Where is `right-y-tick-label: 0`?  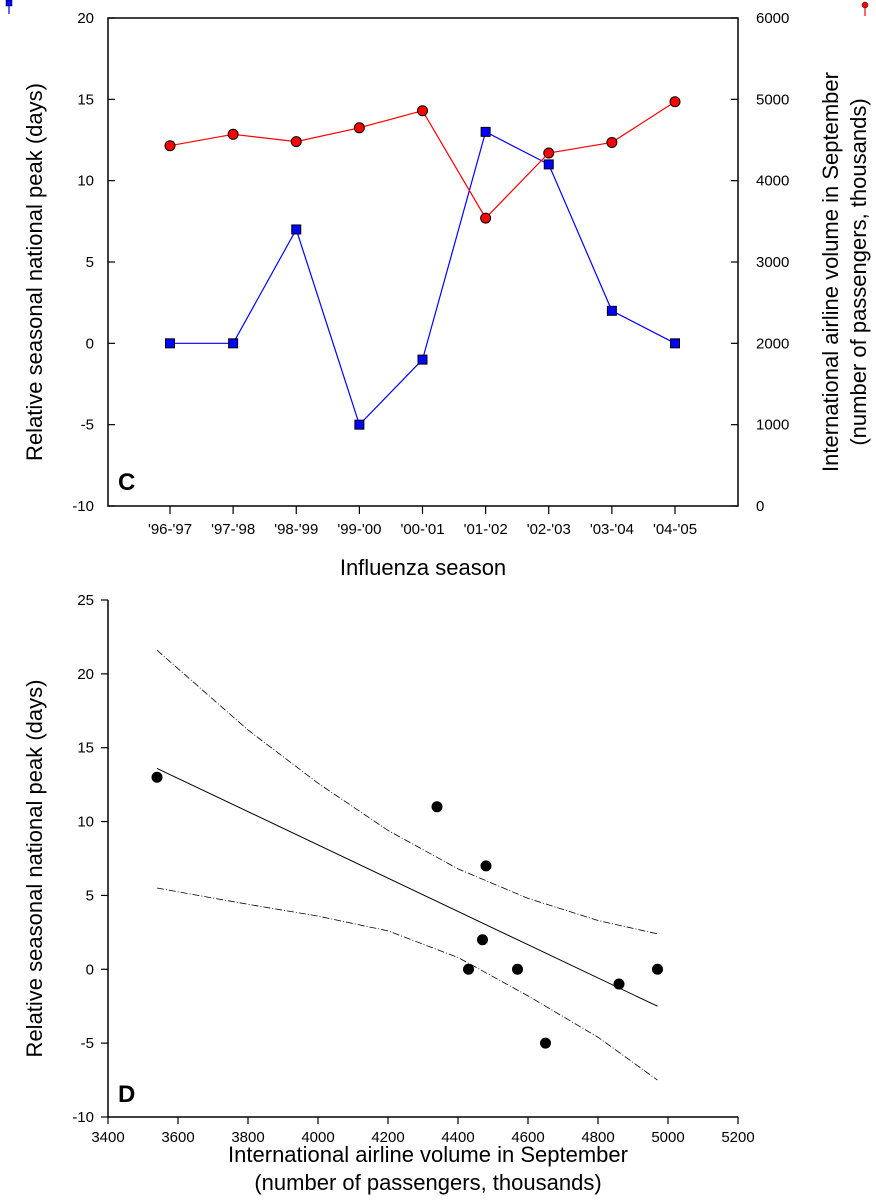 right-y-tick-label: 0 is located at coordinates (760, 506).